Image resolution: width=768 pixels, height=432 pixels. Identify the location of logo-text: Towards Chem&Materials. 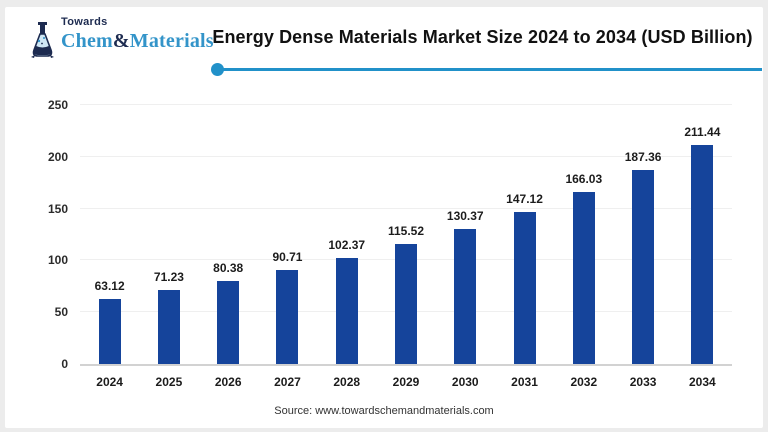
(137, 34).